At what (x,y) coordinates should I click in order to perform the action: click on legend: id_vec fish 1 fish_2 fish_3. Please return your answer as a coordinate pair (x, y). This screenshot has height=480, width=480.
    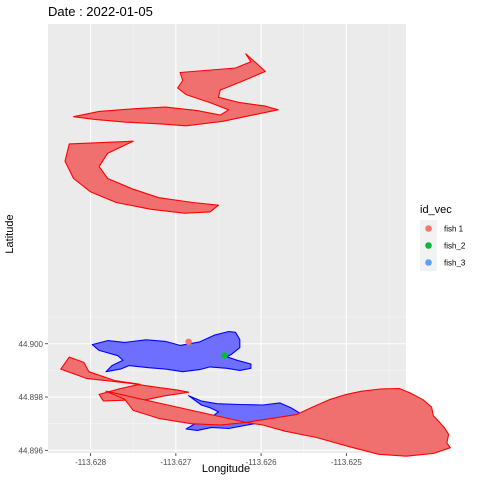
    Looking at the image, I should click on (443, 237).